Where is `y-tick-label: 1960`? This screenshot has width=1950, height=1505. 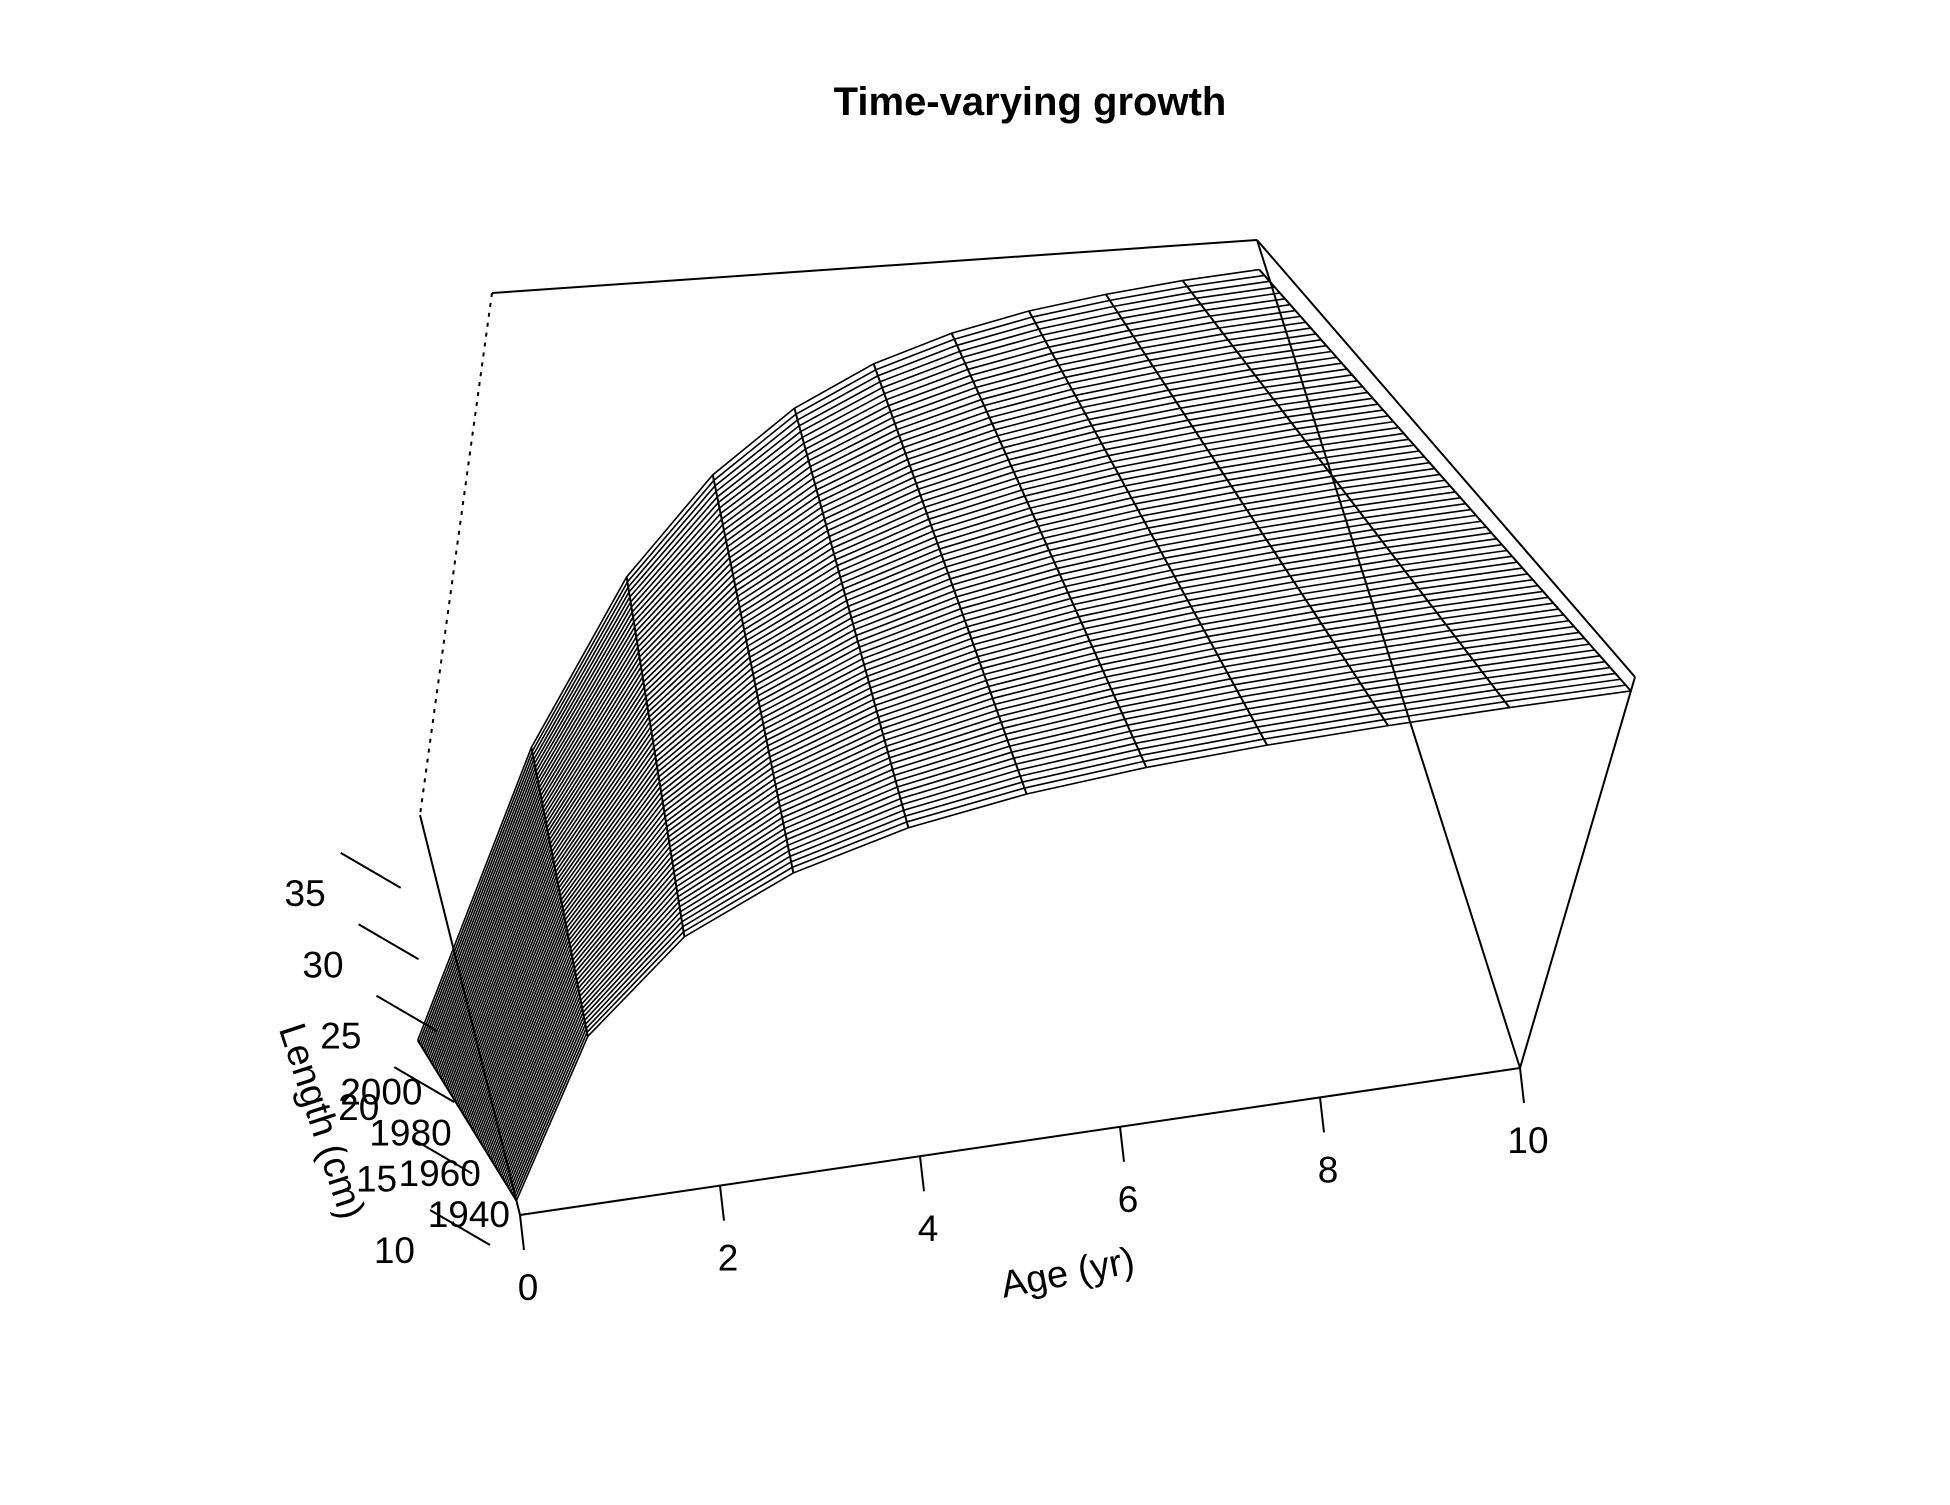
y-tick-label: 1960 is located at coordinates (440, 1173).